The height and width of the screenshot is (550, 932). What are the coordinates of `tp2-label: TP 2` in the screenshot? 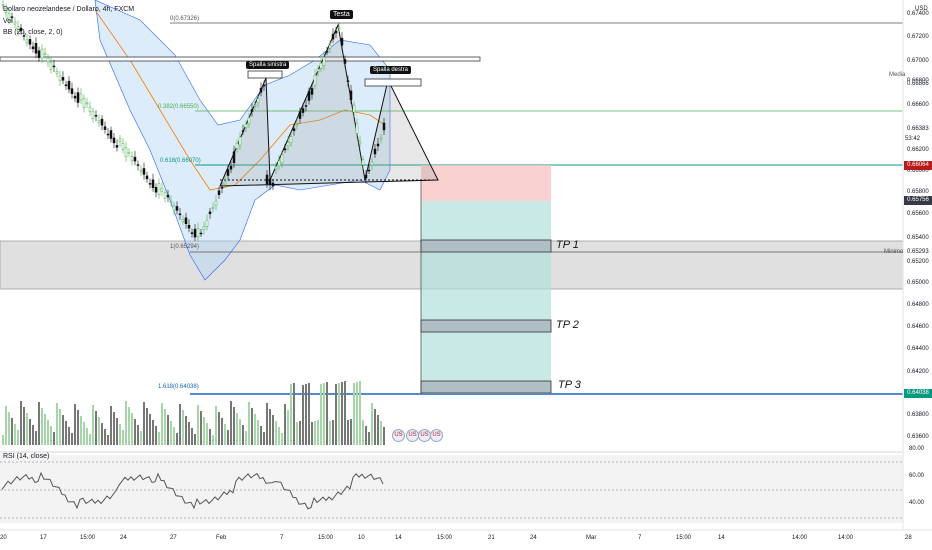 It's located at (567, 325).